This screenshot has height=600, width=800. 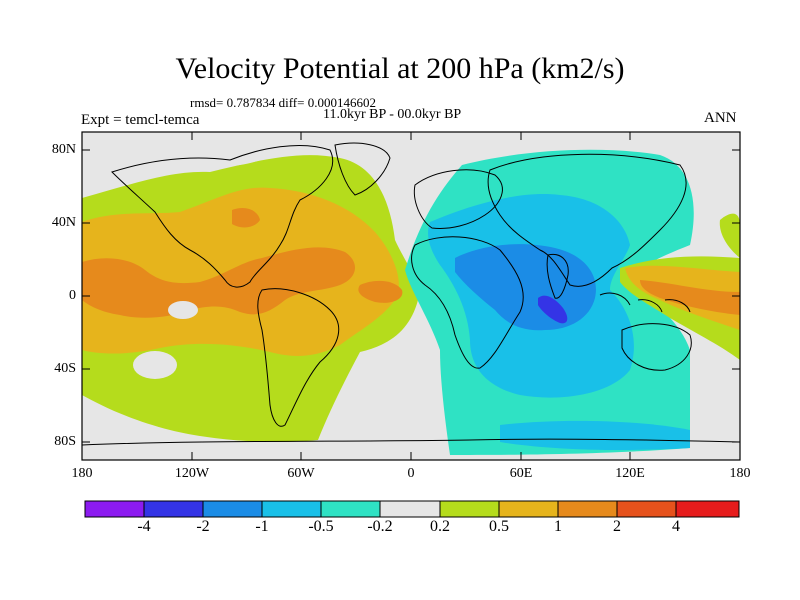 I want to click on contour-positive-1-b, so click(x=380, y=291).